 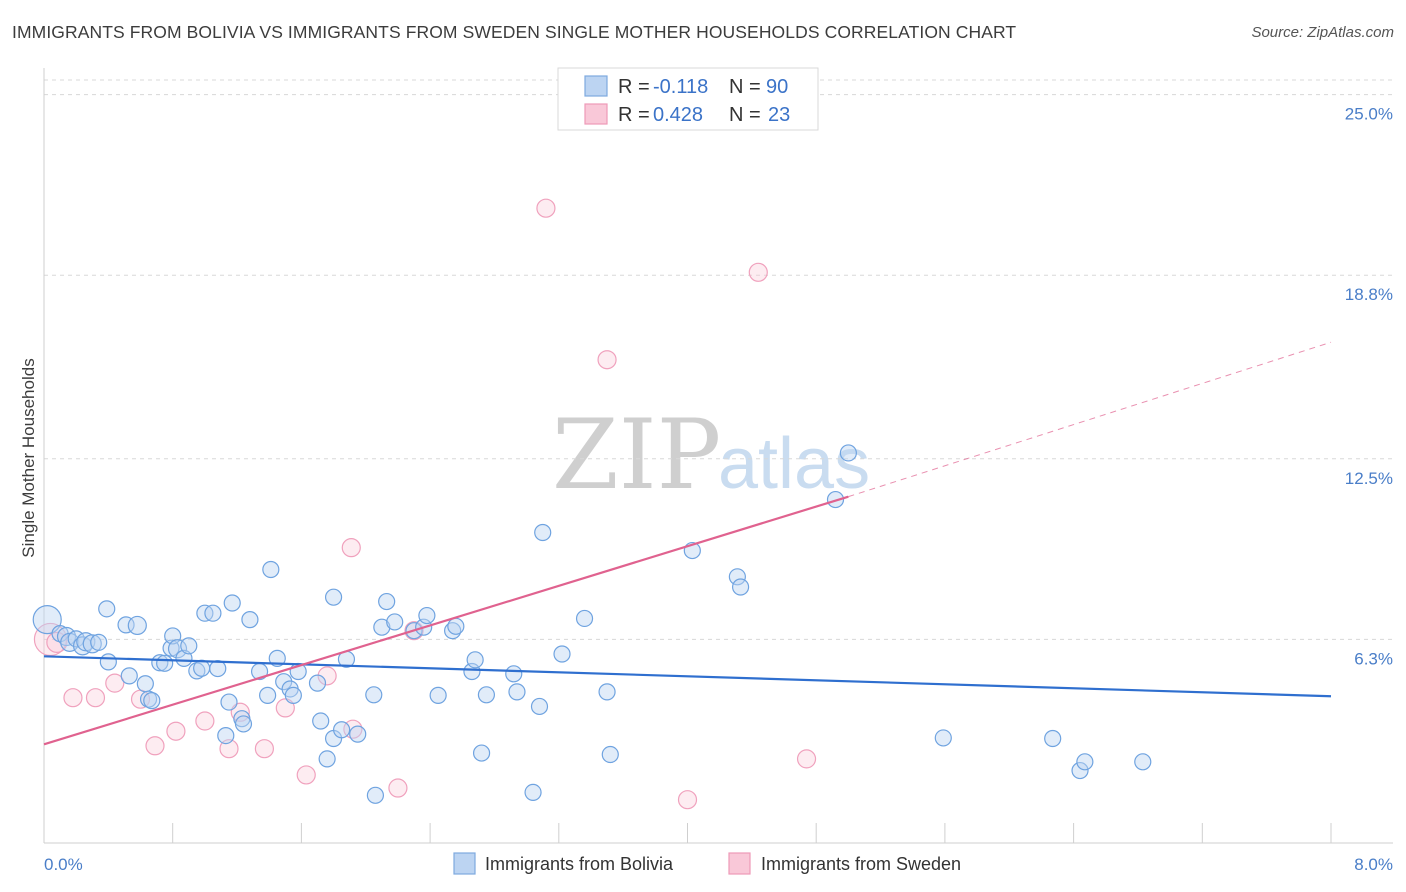 I want to click on y-tick-label-1: 12.5%, so click(x=1369, y=478).